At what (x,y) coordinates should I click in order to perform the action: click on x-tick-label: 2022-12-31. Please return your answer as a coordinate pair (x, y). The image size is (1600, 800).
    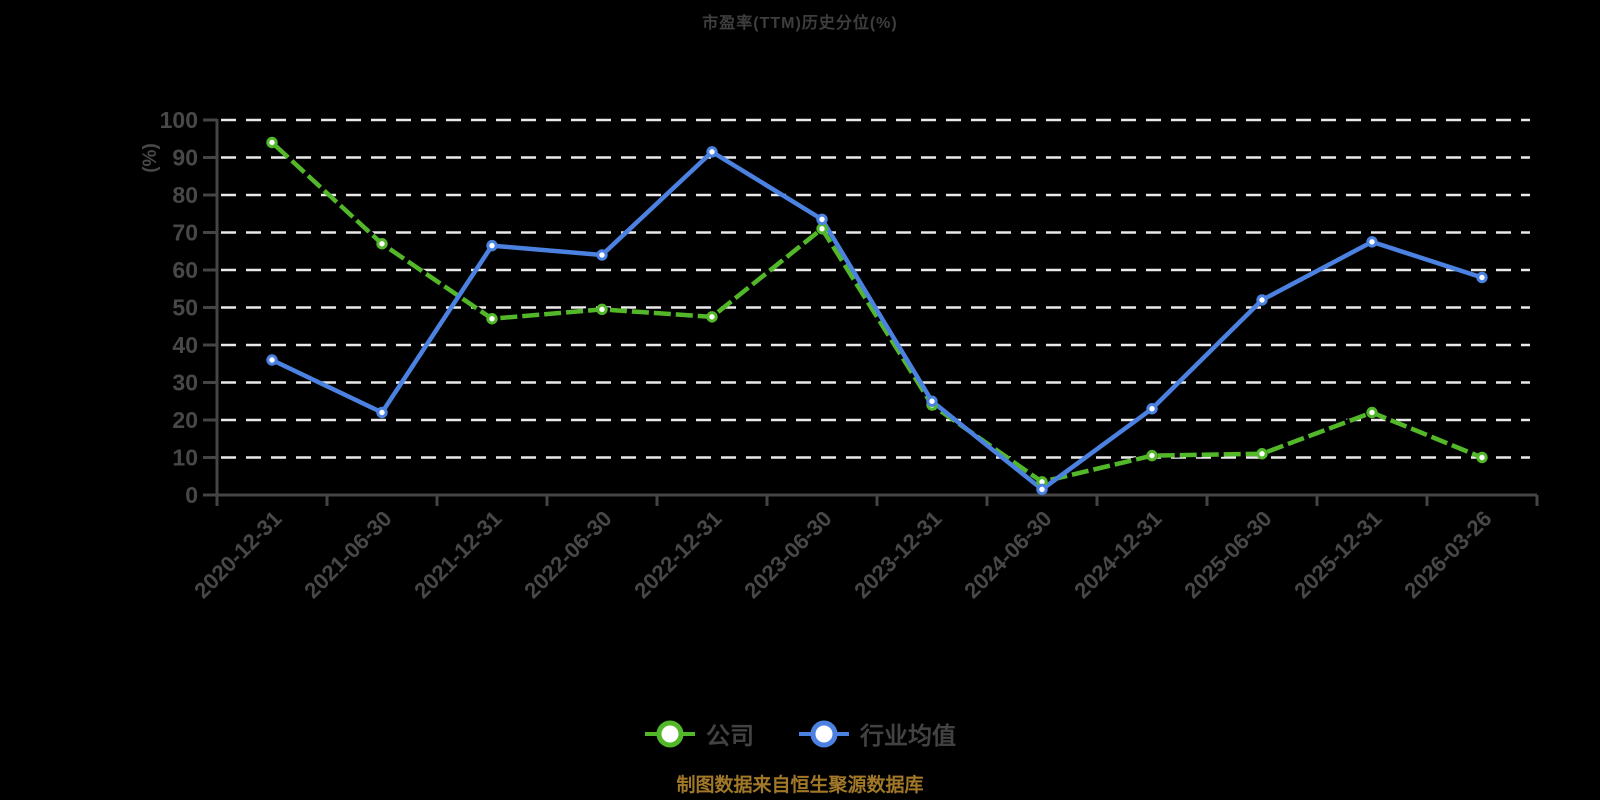
    Looking at the image, I should click on (677, 554).